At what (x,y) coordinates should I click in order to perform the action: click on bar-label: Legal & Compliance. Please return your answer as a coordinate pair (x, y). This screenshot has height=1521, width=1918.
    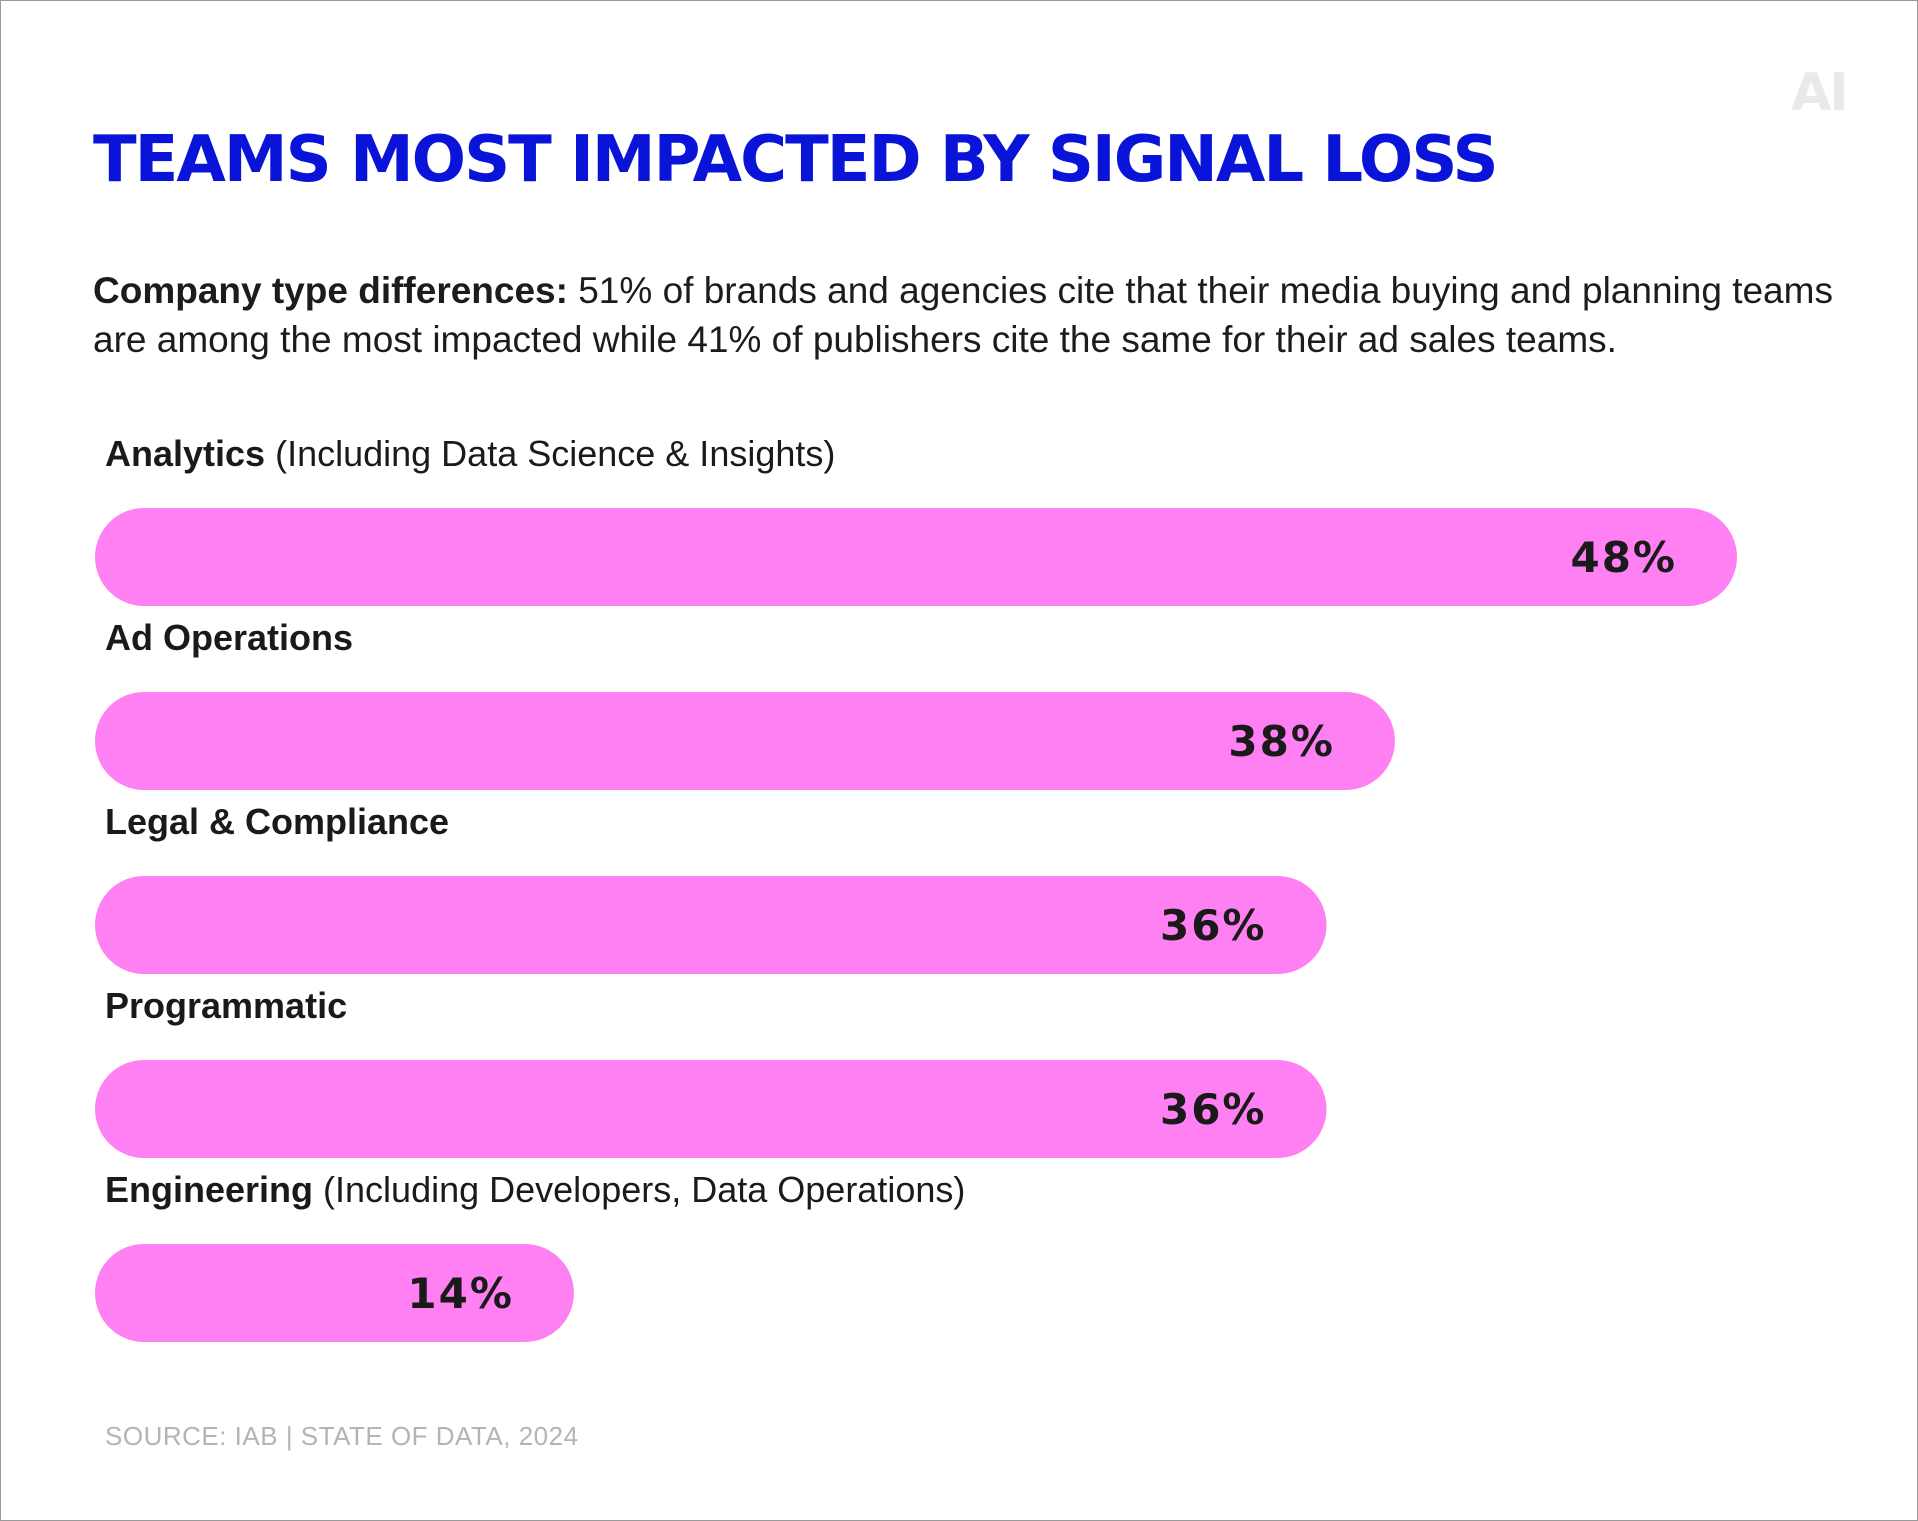
    Looking at the image, I should click on (277, 821).